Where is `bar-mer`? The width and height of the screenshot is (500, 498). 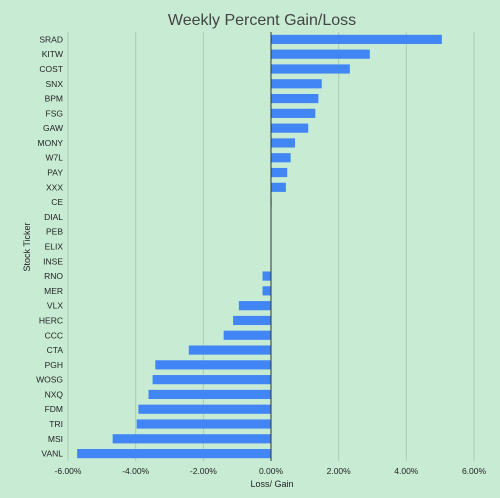 bar-mer is located at coordinates (266, 291).